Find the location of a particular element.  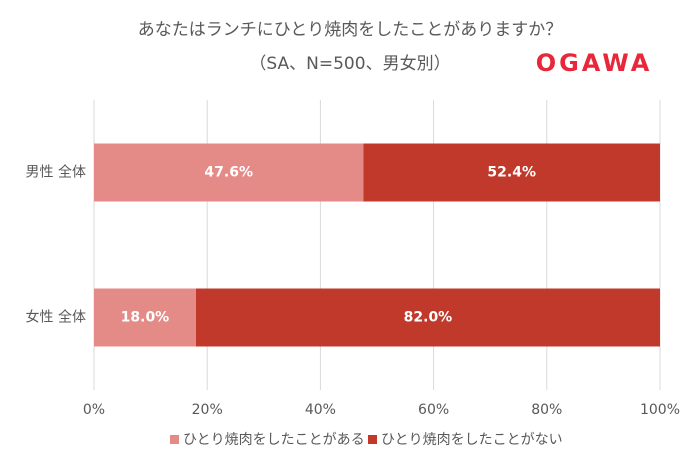

x-tick-label: 0% is located at coordinates (94, 410).